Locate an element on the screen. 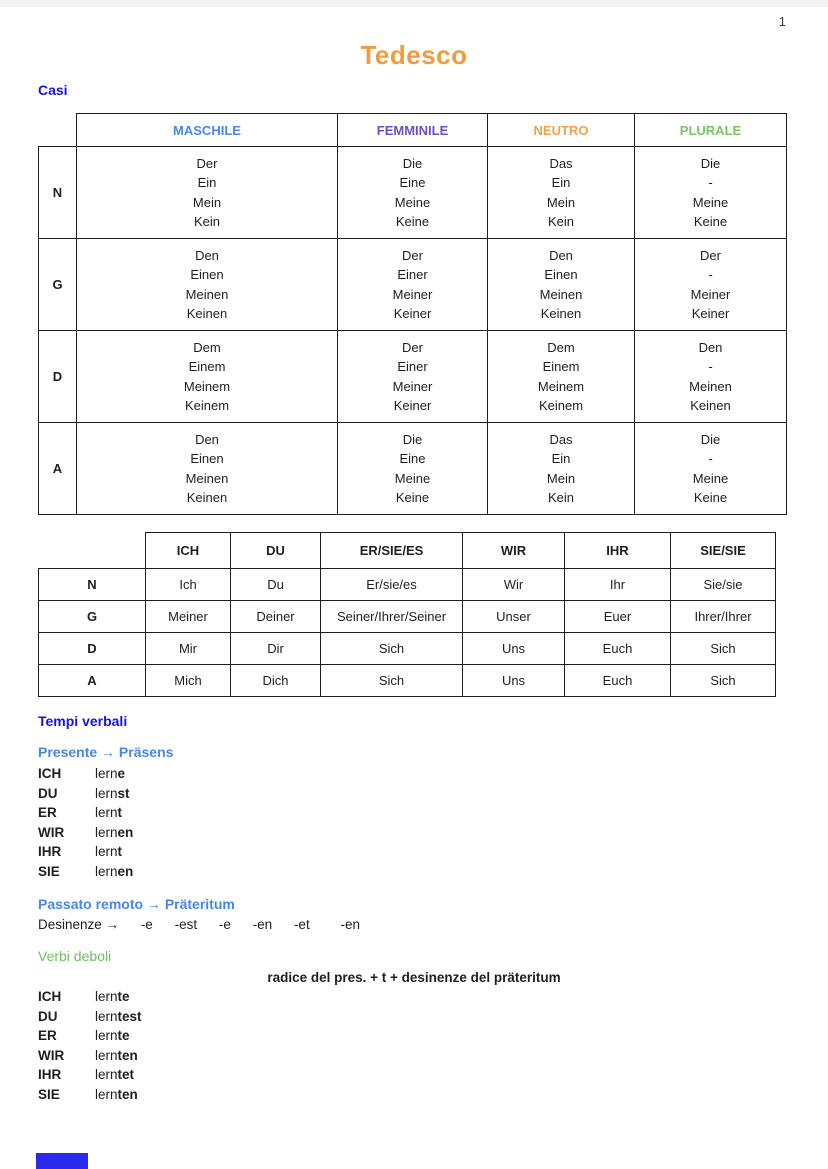 Image resolution: width=828 pixels, height=1169 pixels. cell-g-neutro: Den Einen Meinen Keinen is located at coordinates (561, 284).